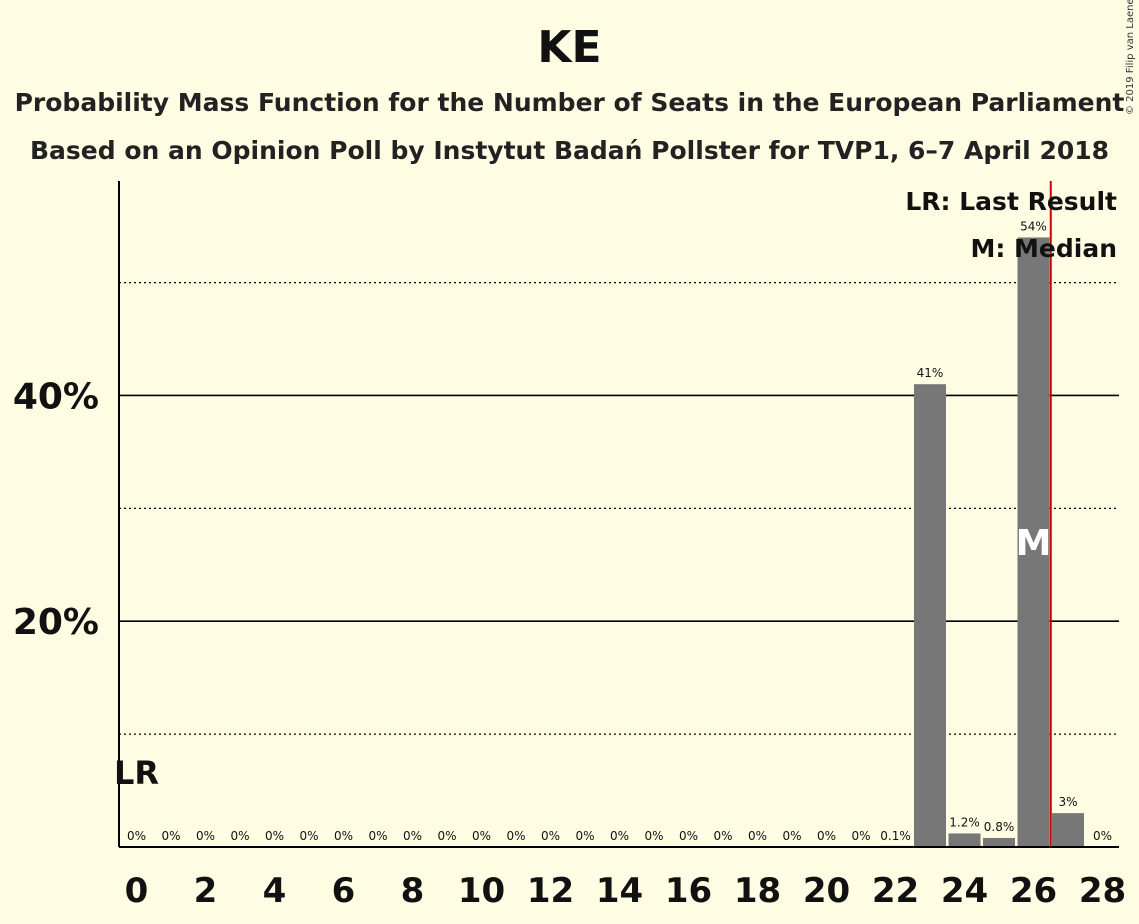 Image resolution: width=1139 pixels, height=924 pixels. What do you see at coordinates (343, 836) in the screenshot?
I see `data-label-seat-6: 0%` at bounding box center [343, 836].